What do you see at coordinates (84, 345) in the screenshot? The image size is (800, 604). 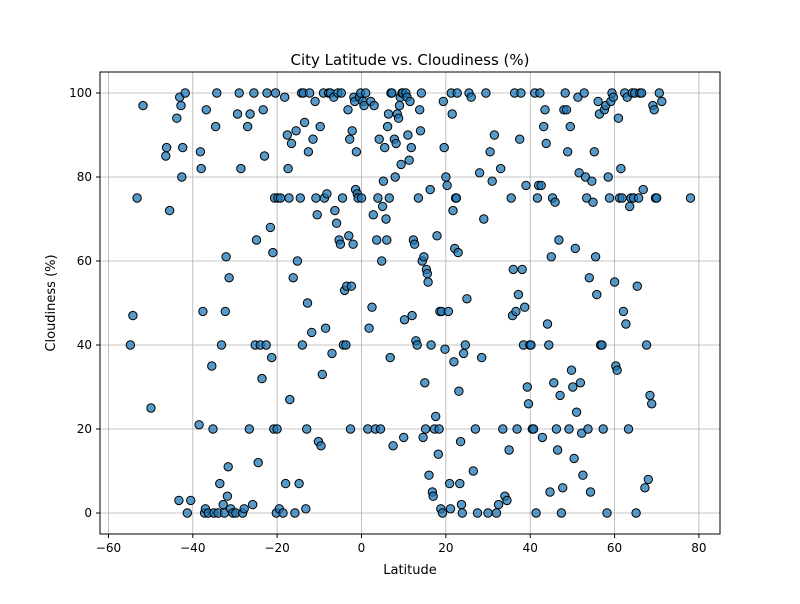 I see `y-tick-label: 40` at bounding box center [84, 345].